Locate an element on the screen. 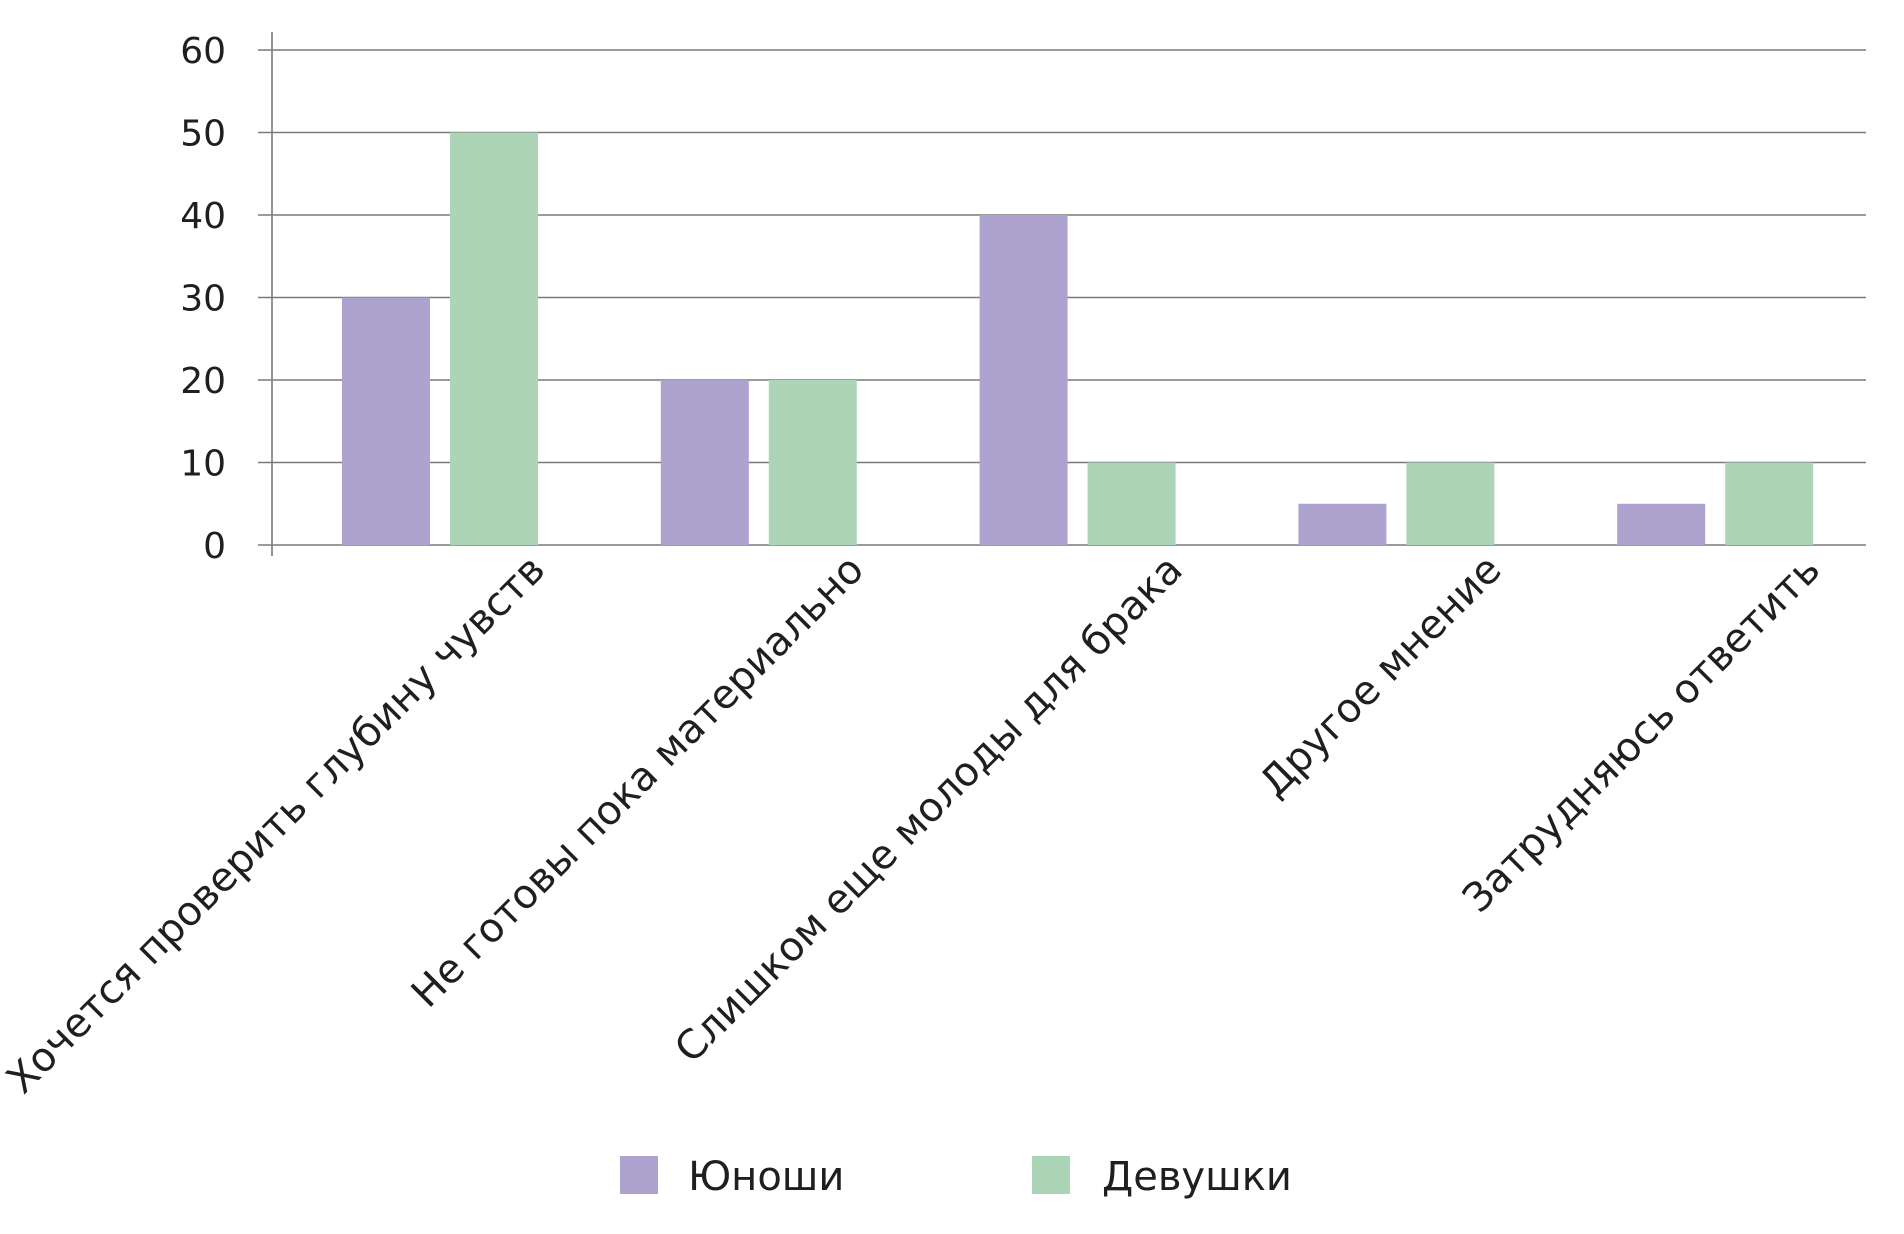  legend-label-2: Девушки is located at coordinates (1197, 1177).